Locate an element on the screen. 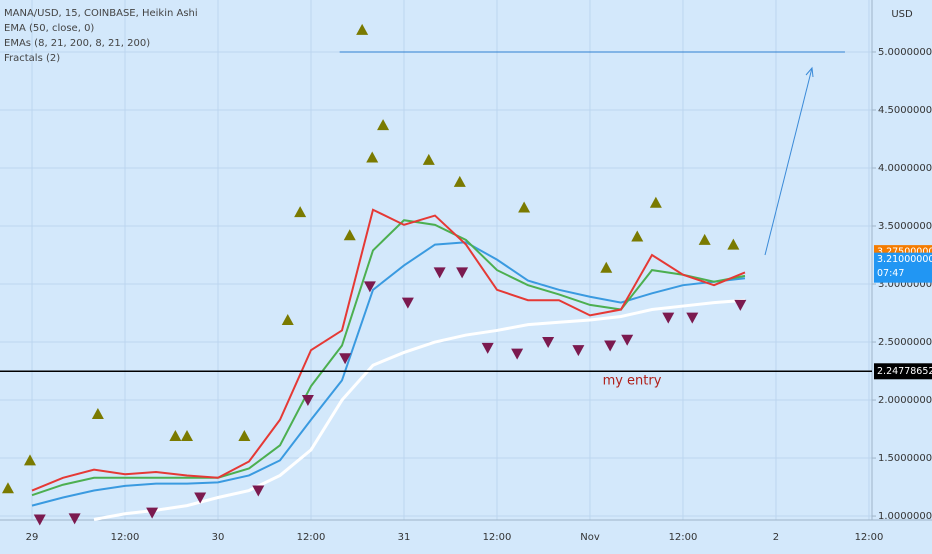 The image size is (932, 554). x-tick-label: 30 is located at coordinates (218, 537).